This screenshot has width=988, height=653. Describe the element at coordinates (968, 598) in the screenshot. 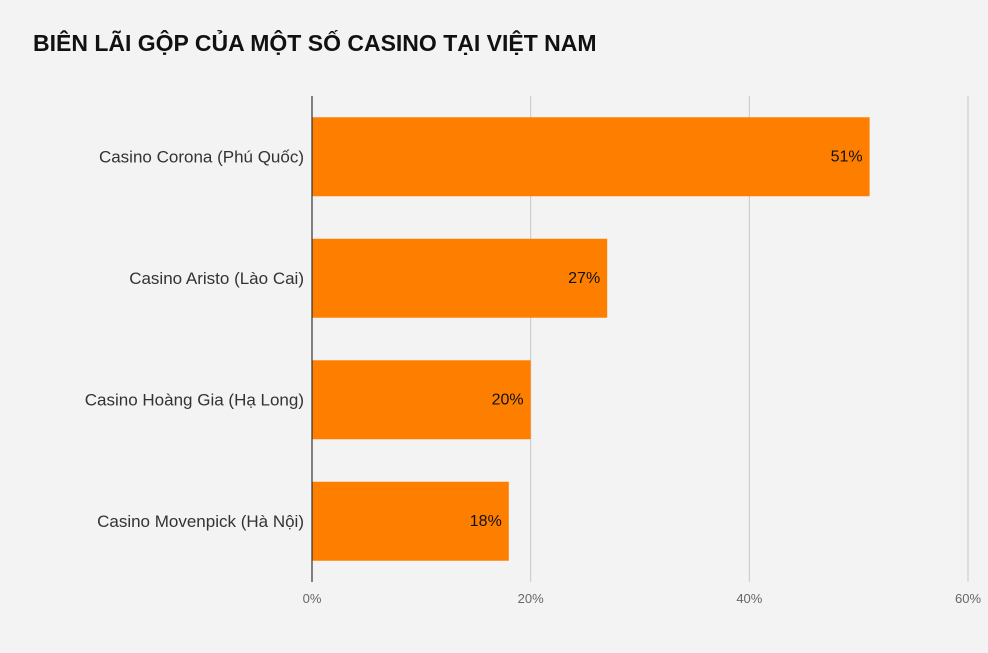

I see `x-tick-label: 60%` at that location.